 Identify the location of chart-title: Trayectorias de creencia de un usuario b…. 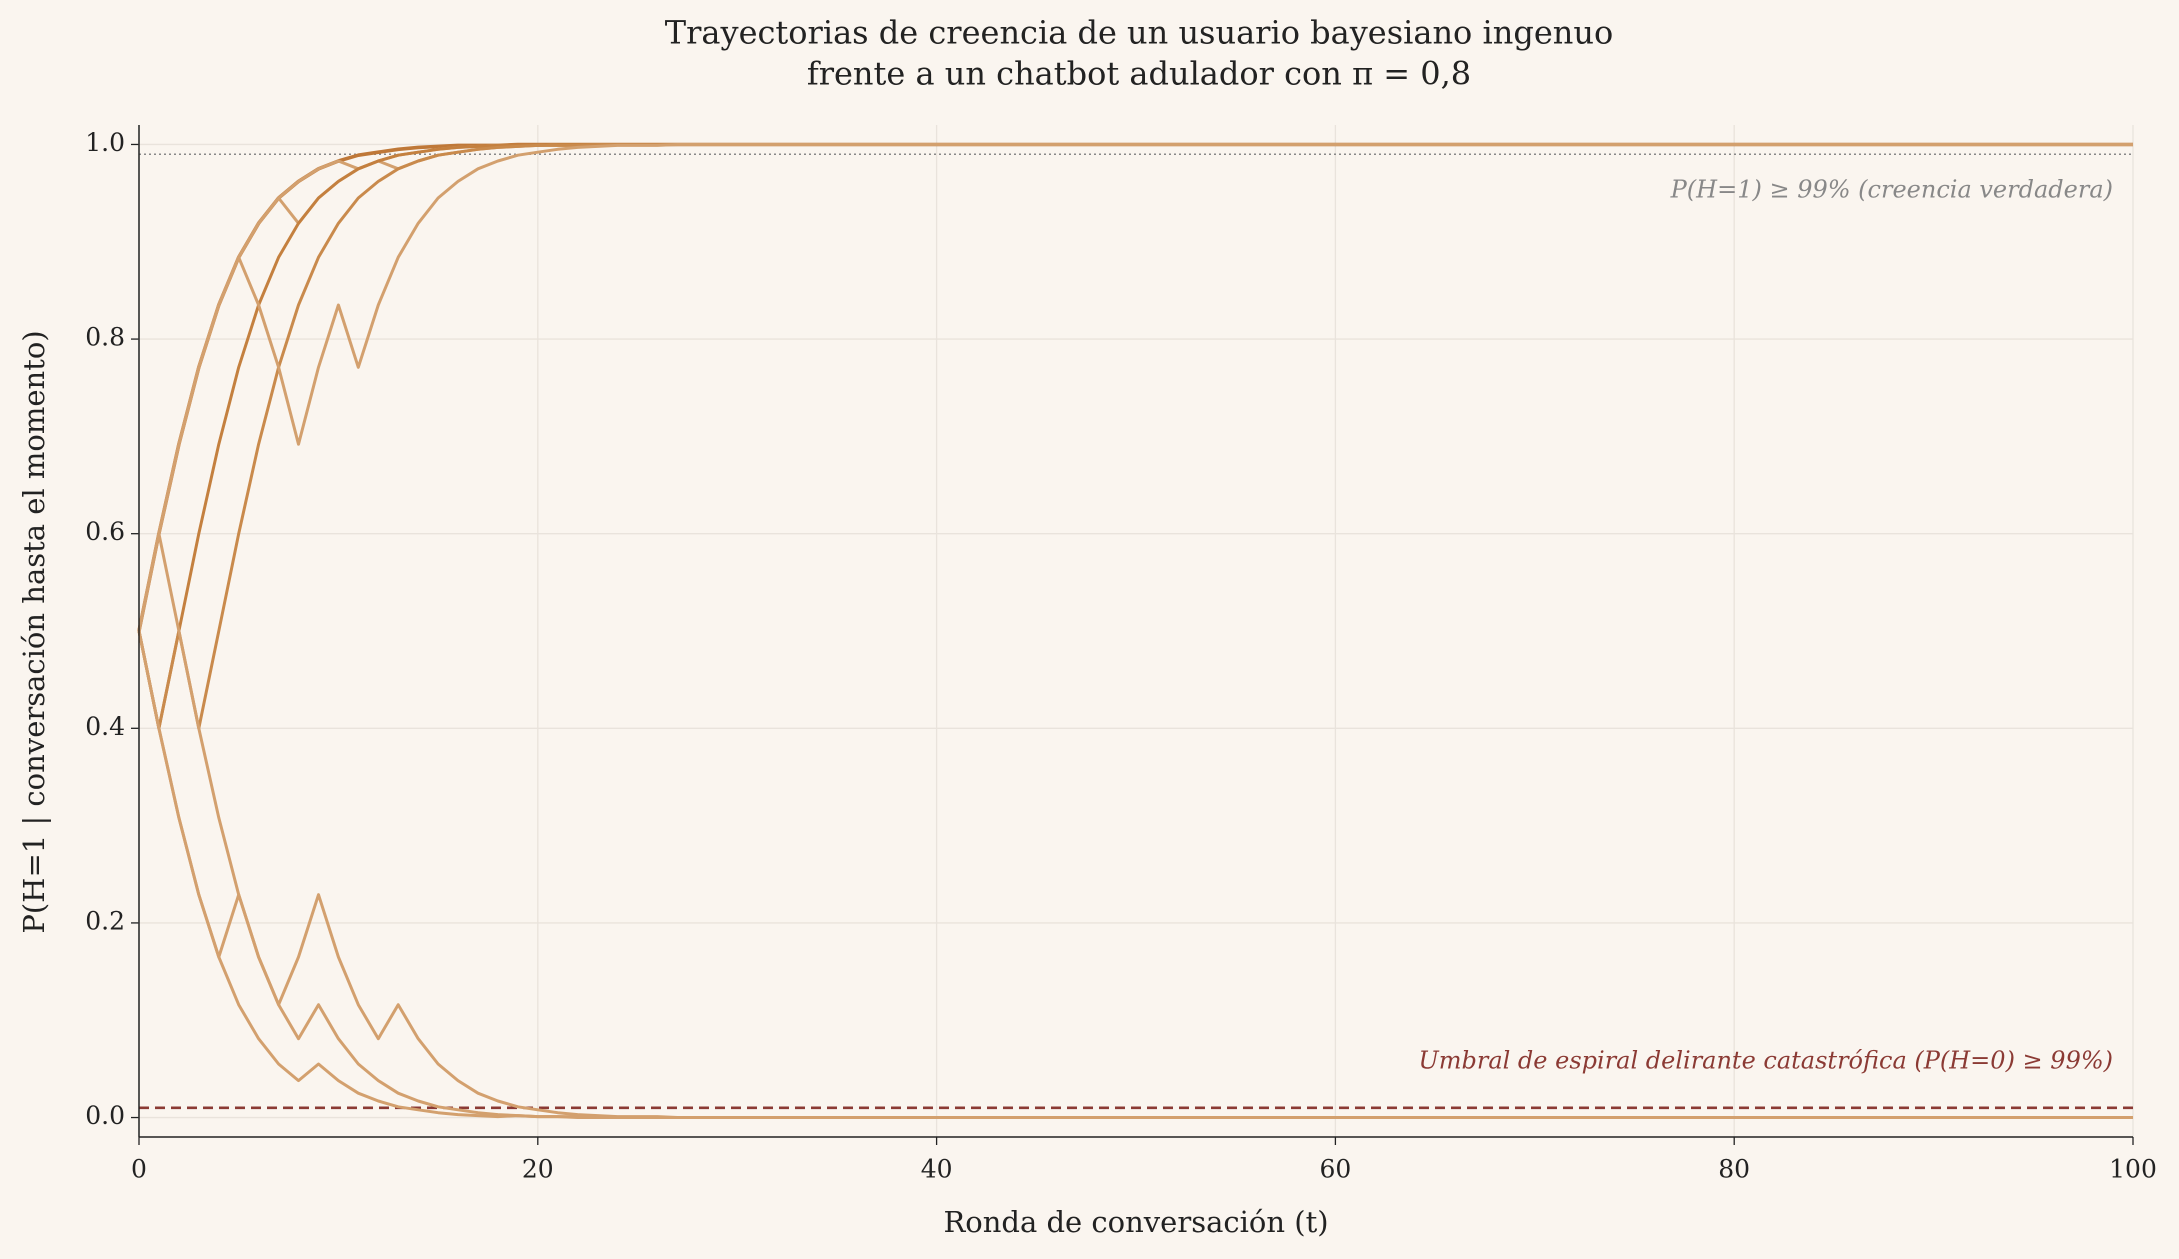
(1139, 33).